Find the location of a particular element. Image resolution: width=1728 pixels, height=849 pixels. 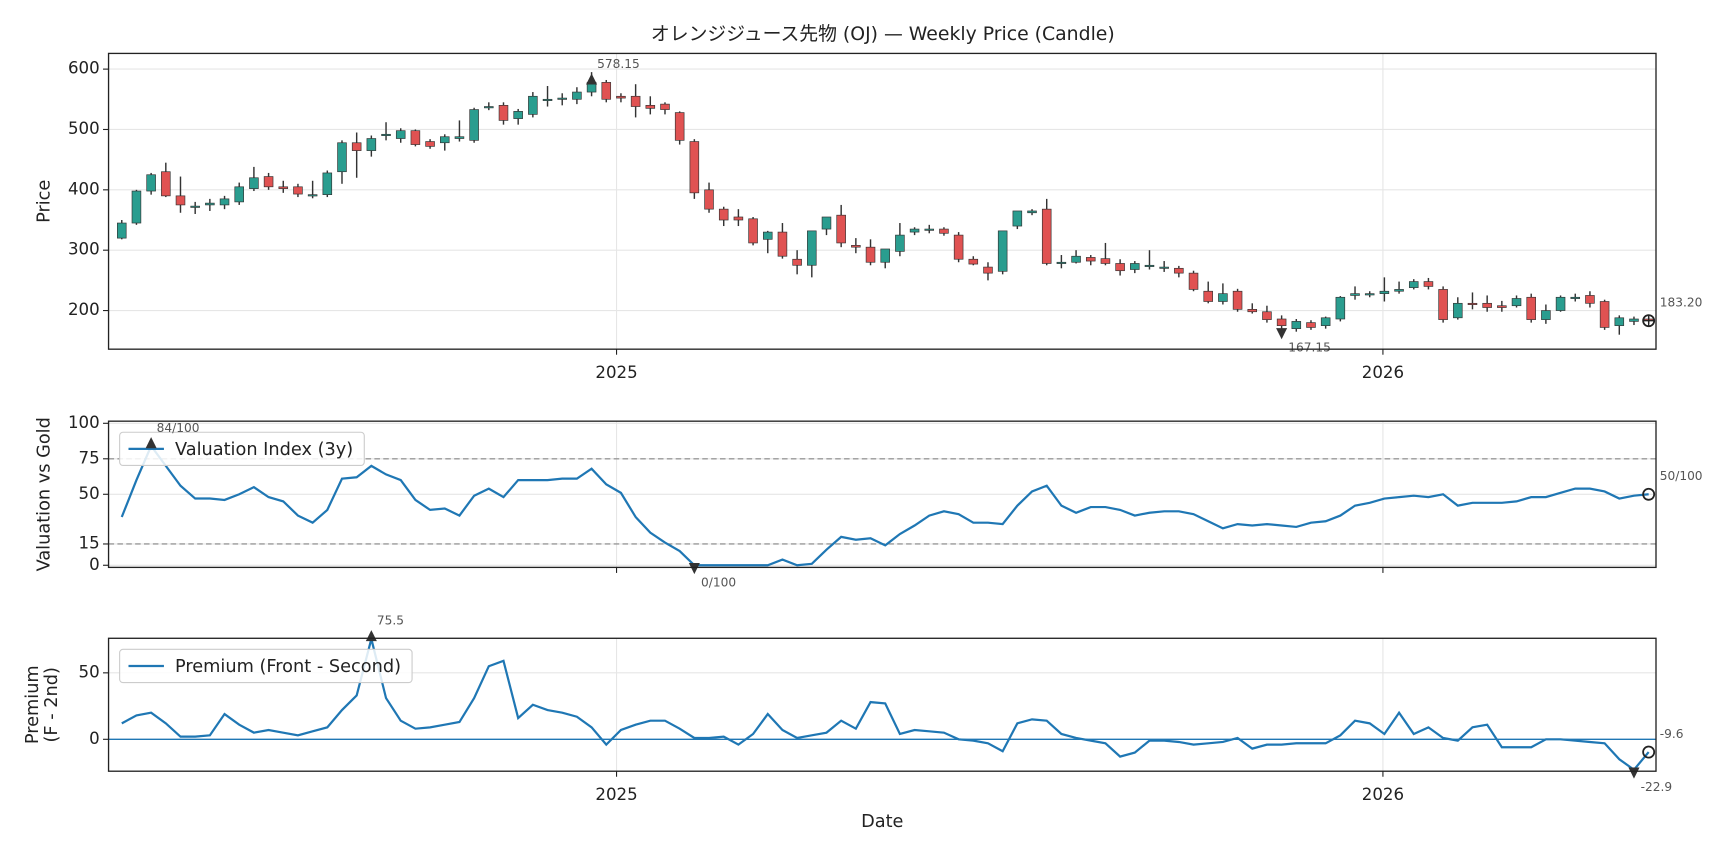

x-tick-label: 2026 is located at coordinates (1383, 794).